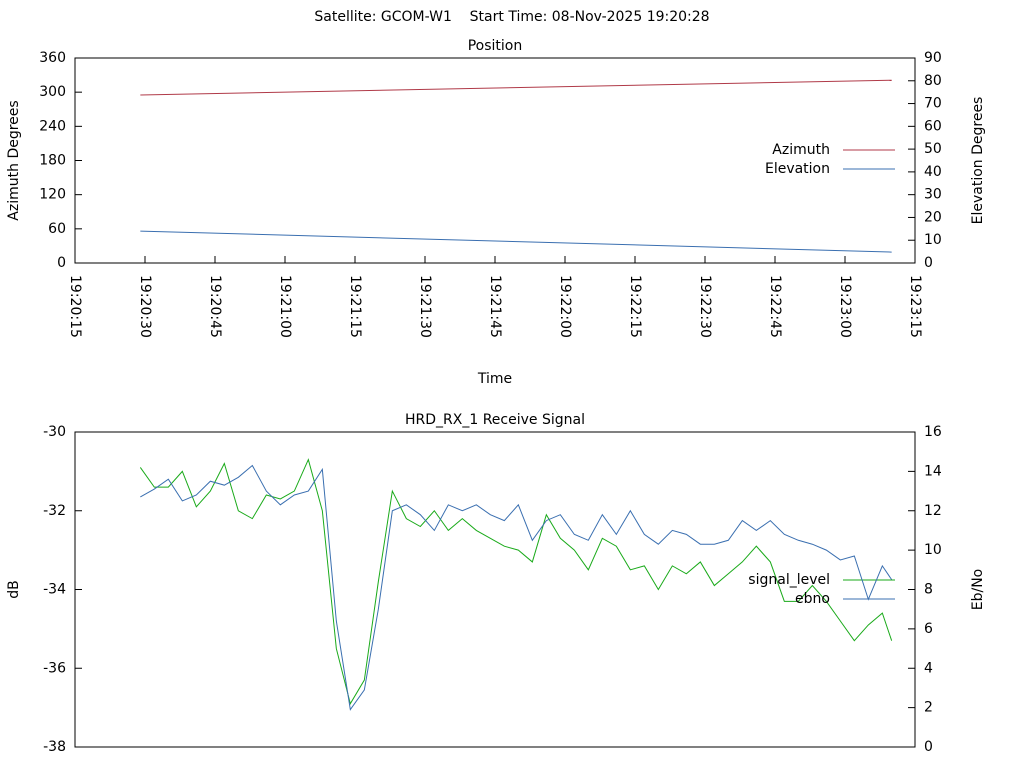 Image resolution: width=1024 pixels, height=768 pixels. What do you see at coordinates (425, 306) in the screenshot?
I see `x-tick-label: 19:21:30` at bounding box center [425, 306].